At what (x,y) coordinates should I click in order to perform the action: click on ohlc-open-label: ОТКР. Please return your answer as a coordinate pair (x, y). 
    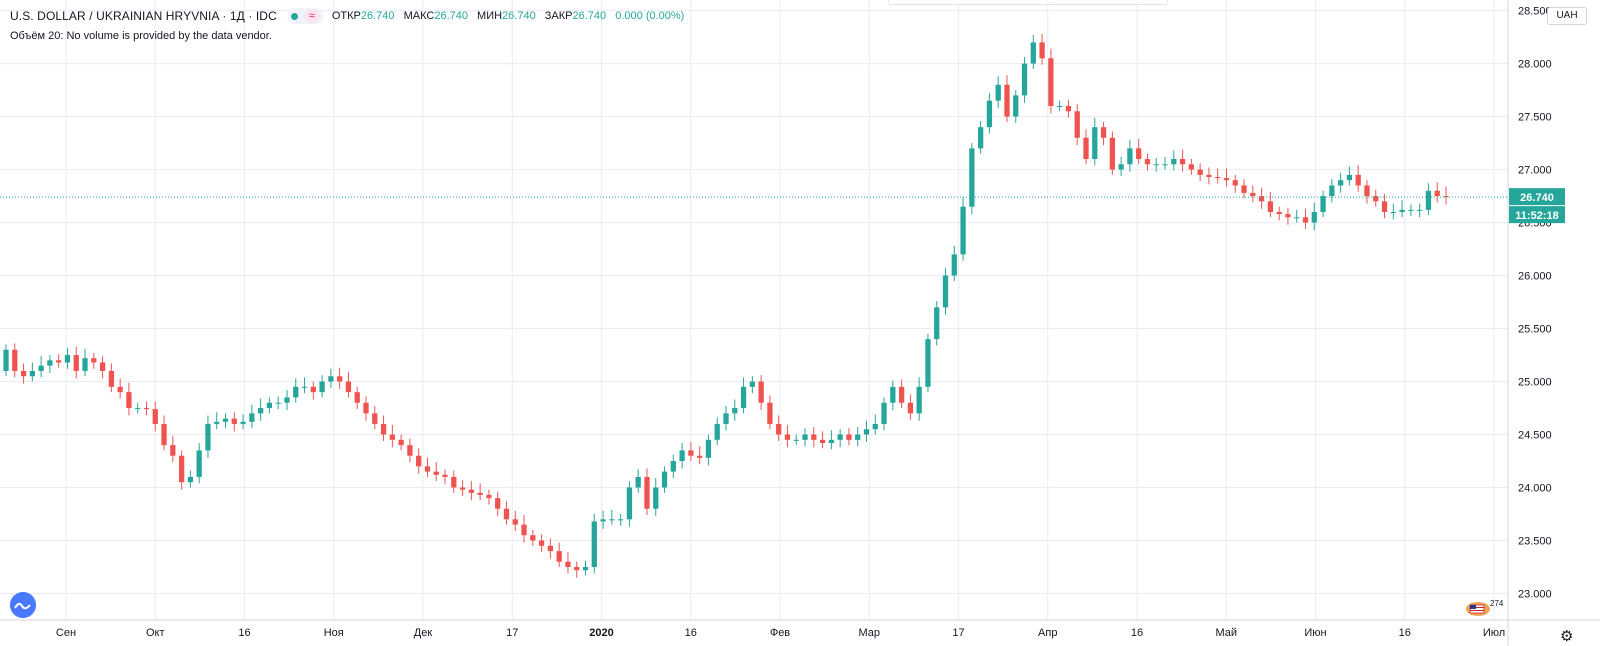
    Looking at the image, I should click on (346, 16).